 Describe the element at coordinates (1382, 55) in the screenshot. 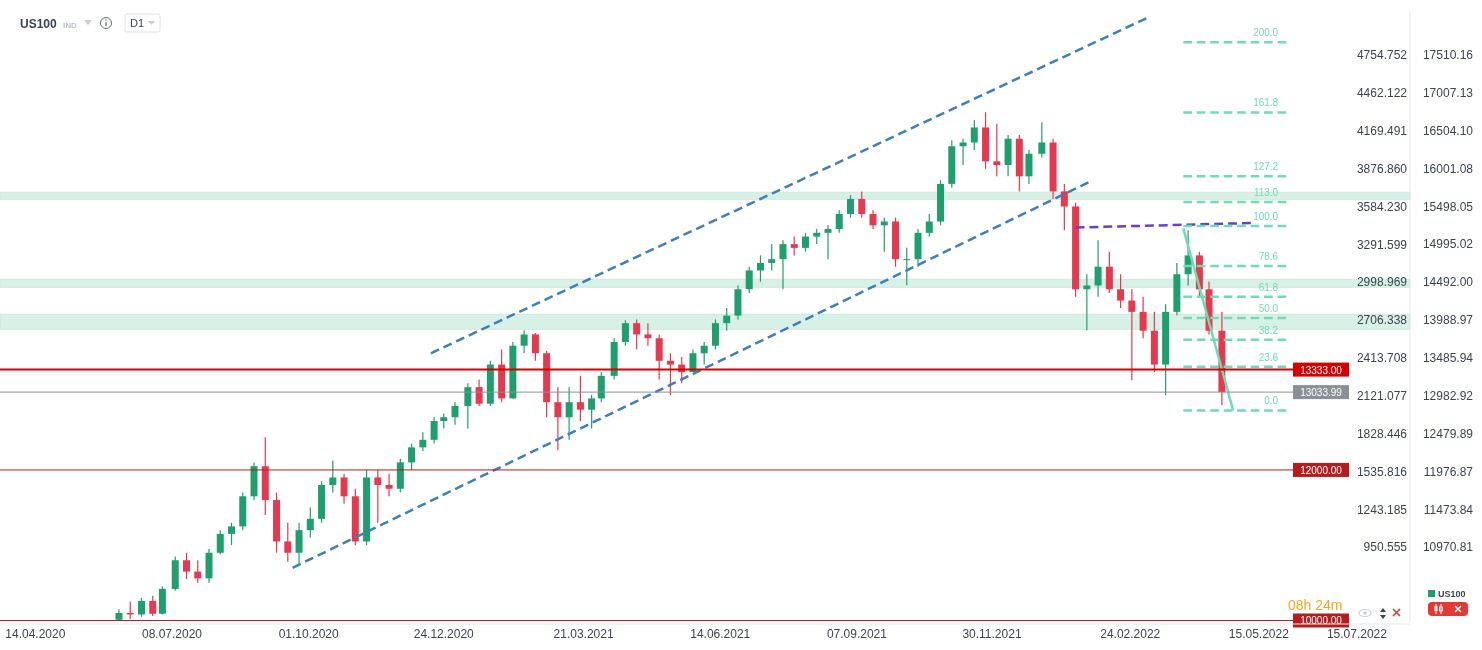

I see `y2-tick-label: 4754.752` at that location.